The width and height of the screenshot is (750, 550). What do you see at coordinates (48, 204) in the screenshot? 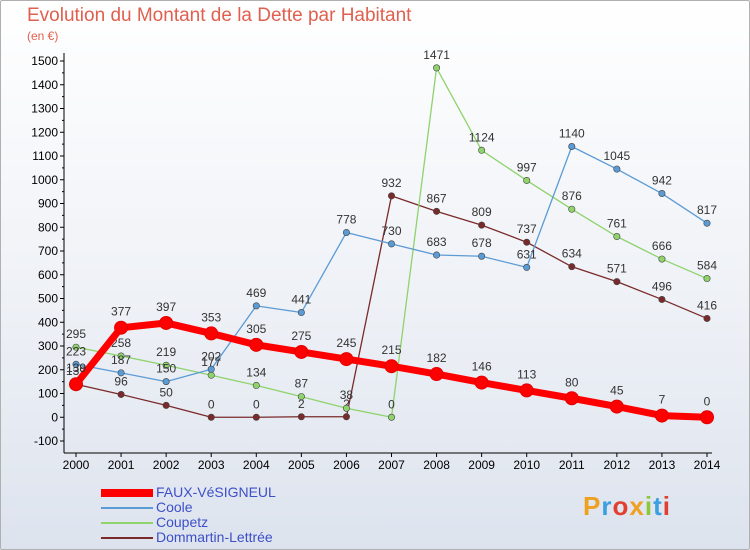
I see `y-tick-label: 900` at bounding box center [48, 204].